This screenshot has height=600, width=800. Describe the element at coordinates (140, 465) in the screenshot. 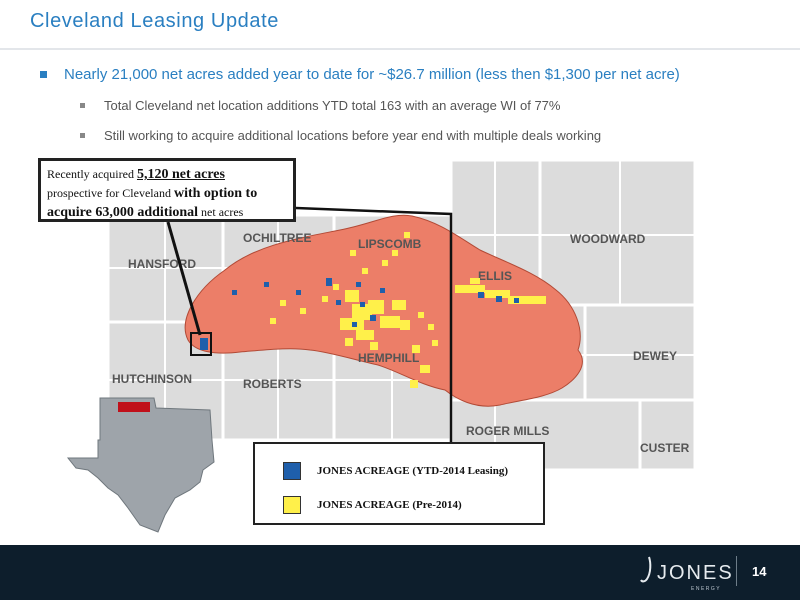

I see `texas-oklahoma-inset` at that location.